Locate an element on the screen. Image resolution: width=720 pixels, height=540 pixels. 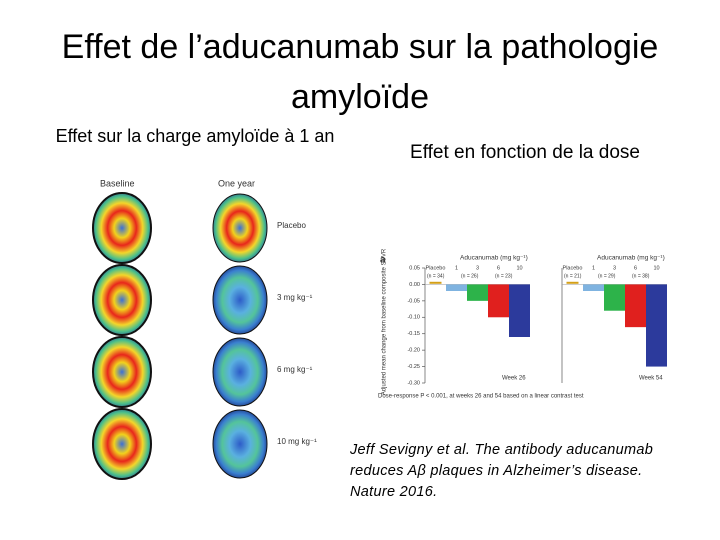
n-label: (n = 29) is located at coordinates (607, 276).